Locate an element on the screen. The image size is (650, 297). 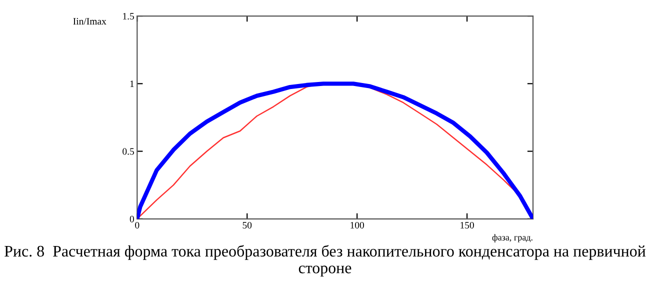
x-tick-label: 150 is located at coordinates (467, 225).